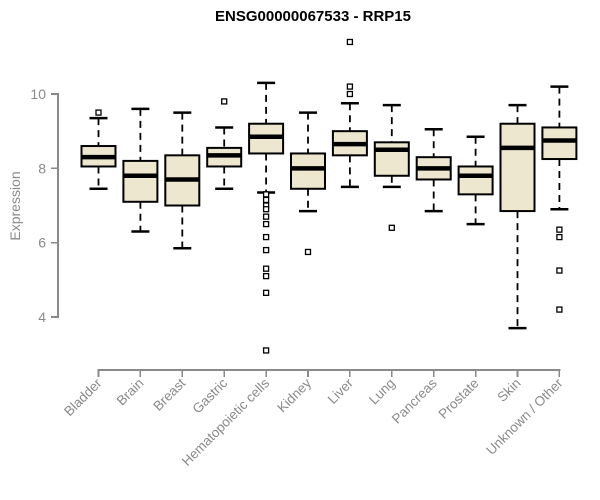 The width and height of the screenshot is (600, 500). What do you see at coordinates (15, 205) in the screenshot?
I see `y-axis-title: Expression` at bounding box center [15, 205].